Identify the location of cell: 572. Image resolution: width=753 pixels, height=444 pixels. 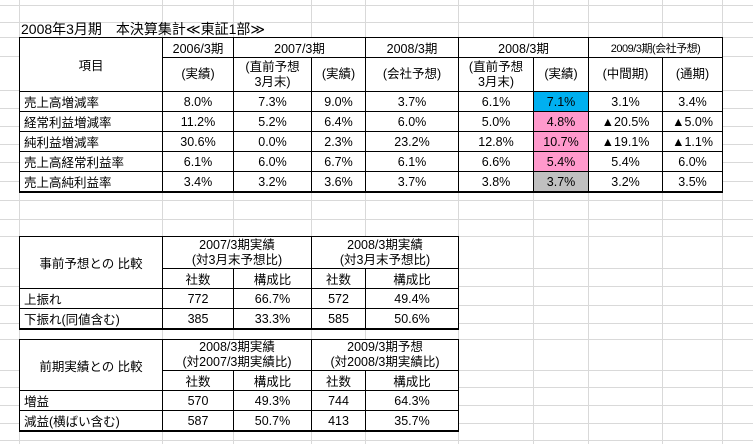
(338, 298).